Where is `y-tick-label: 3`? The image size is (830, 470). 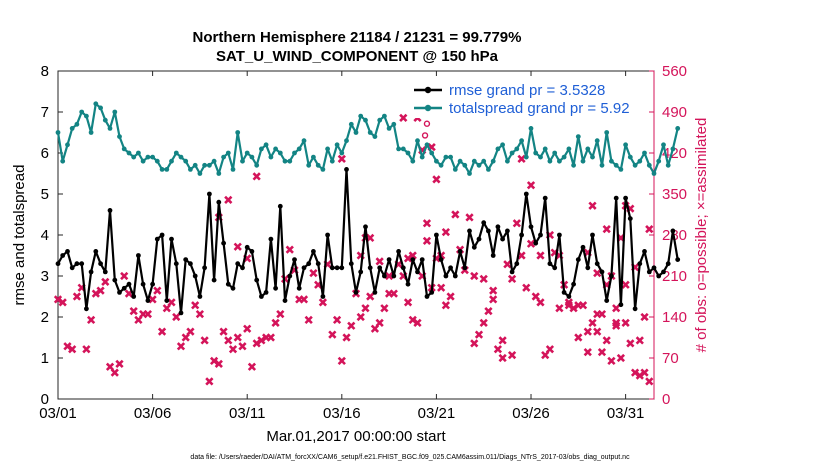
y-tick-label: 3 is located at coordinates (45, 276).